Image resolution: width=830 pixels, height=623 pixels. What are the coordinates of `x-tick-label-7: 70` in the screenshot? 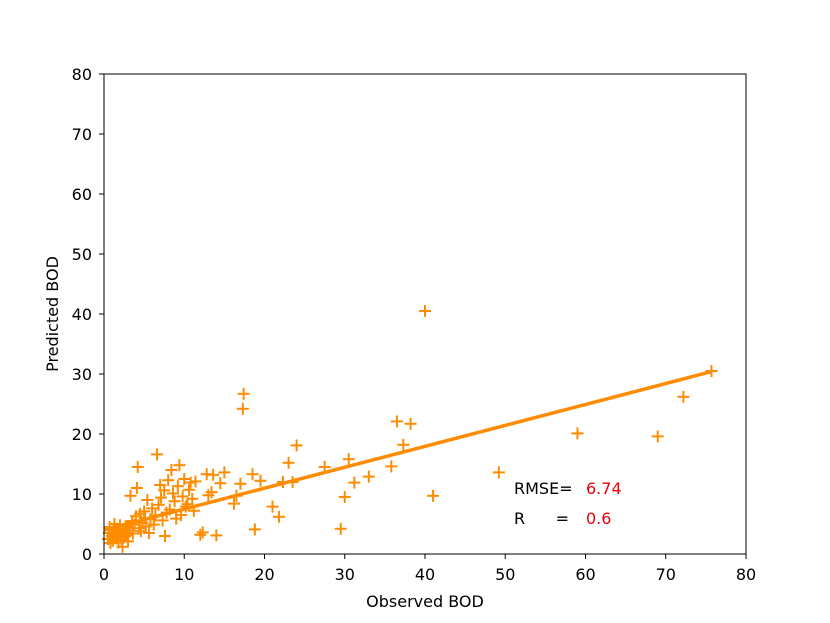 It's located at (666, 574).